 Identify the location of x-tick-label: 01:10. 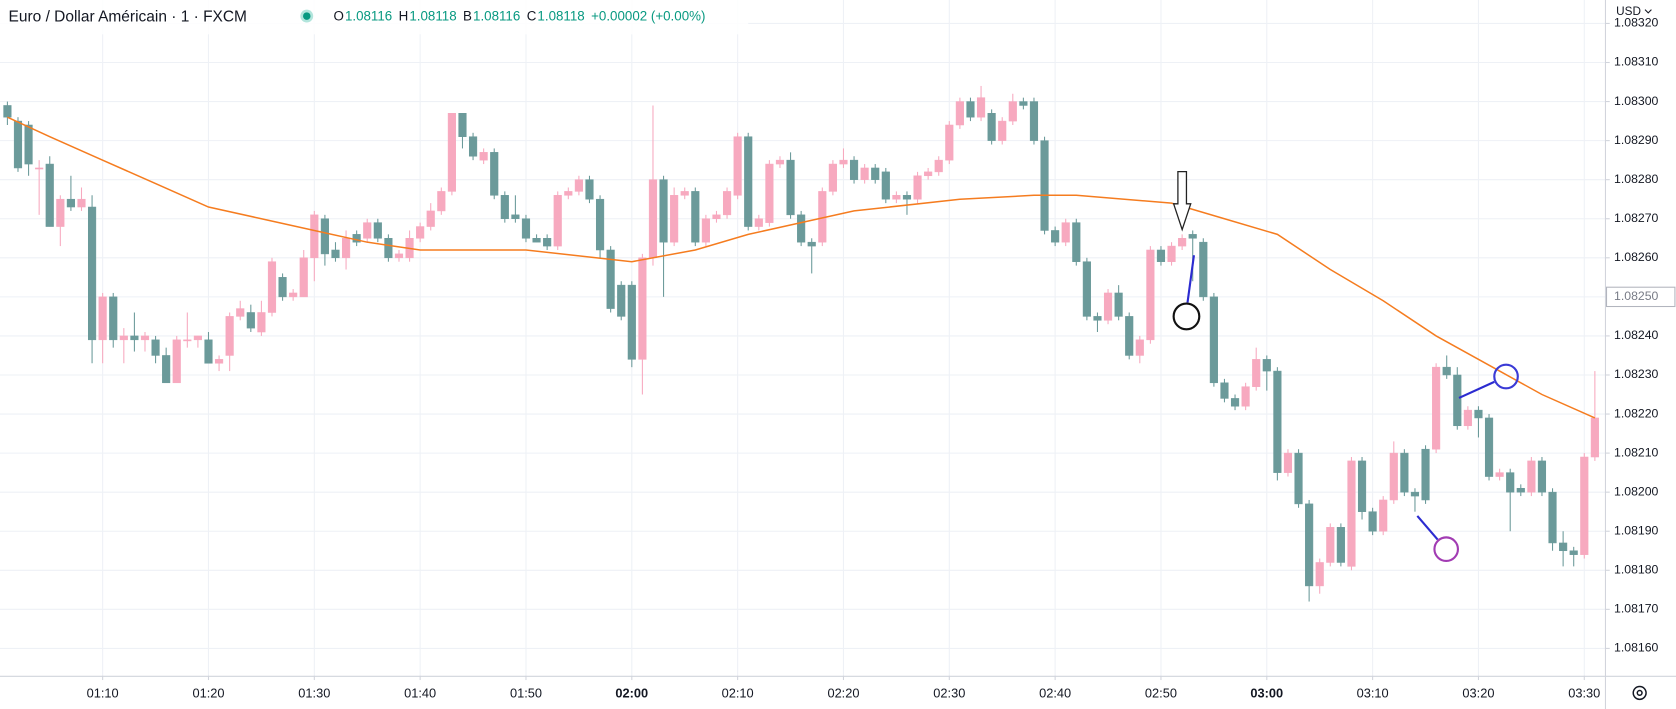
(103, 692).